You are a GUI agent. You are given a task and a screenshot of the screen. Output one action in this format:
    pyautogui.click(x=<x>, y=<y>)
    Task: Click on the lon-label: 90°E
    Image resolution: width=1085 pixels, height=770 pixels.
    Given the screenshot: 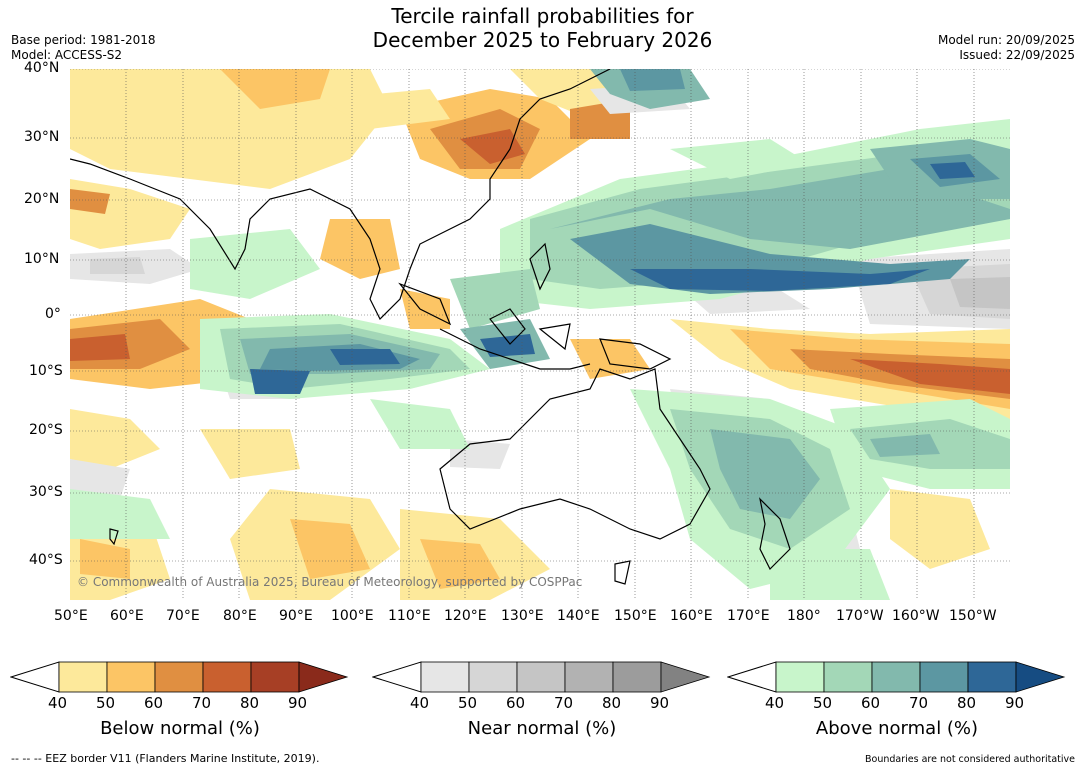 What is the action you would take?
    pyautogui.click(x=296, y=616)
    